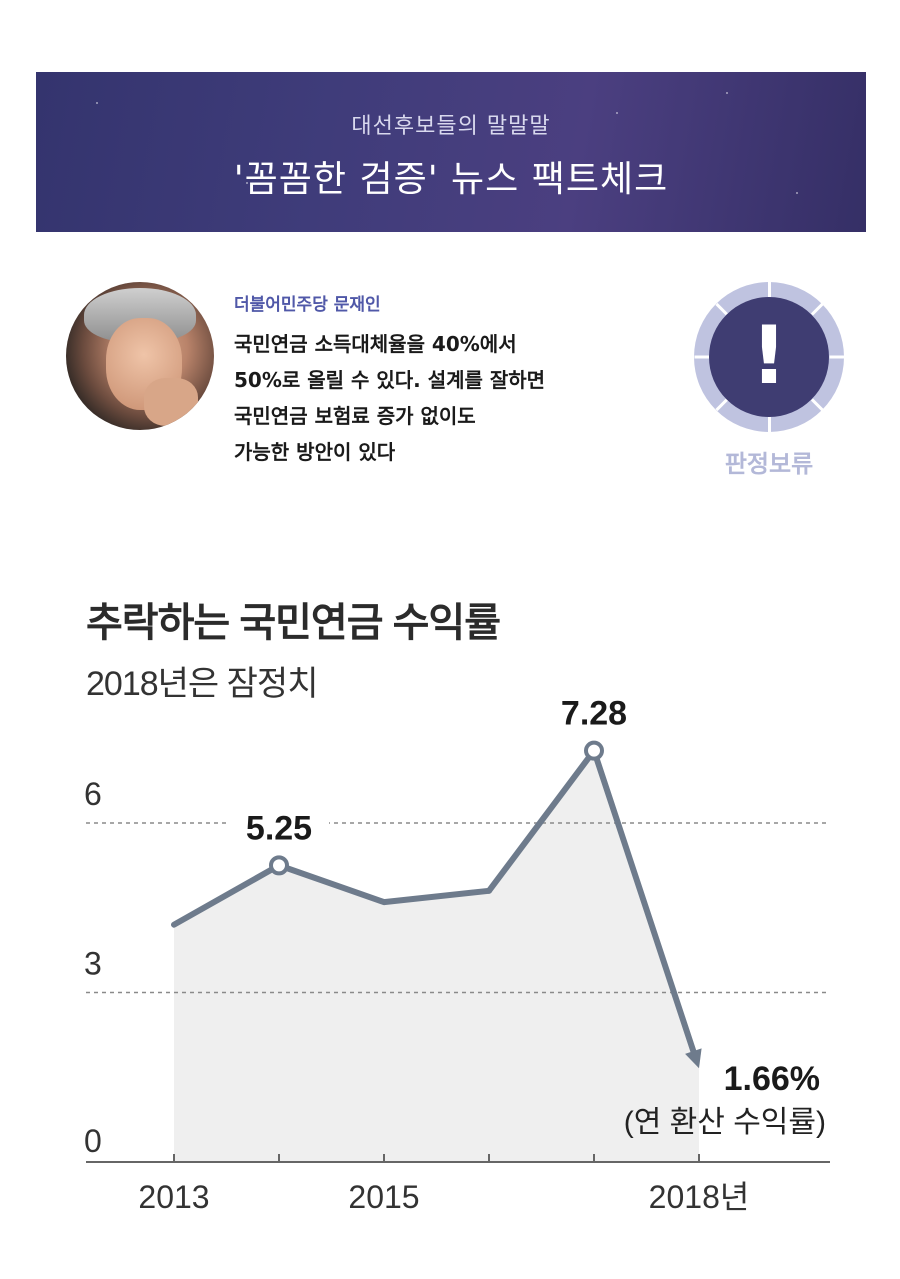 This screenshot has height=1279, width=900. Describe the element at coordinates (390, 380) in the screenshot. I see `quote-line: 50%로 올릴 수 있다. 설계를 잘하면` at that location.